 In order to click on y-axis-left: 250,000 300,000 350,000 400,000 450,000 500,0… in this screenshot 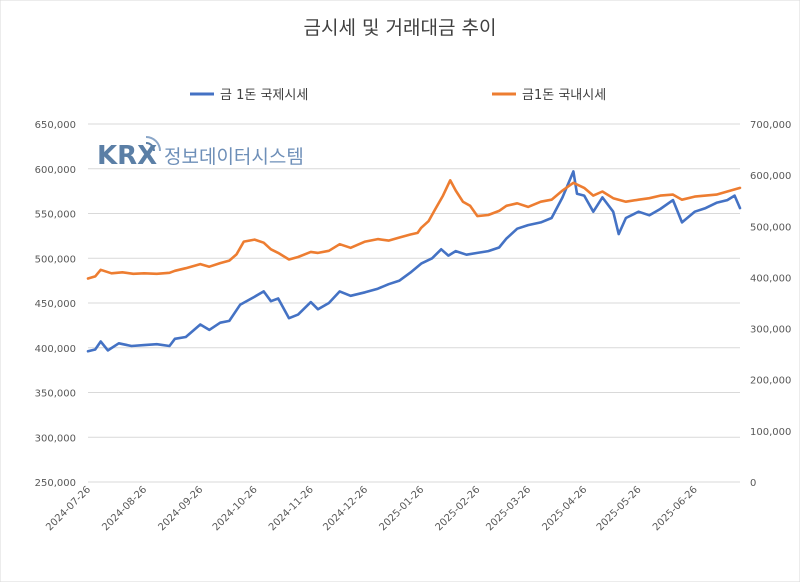, I will do `click(55, 304)`.